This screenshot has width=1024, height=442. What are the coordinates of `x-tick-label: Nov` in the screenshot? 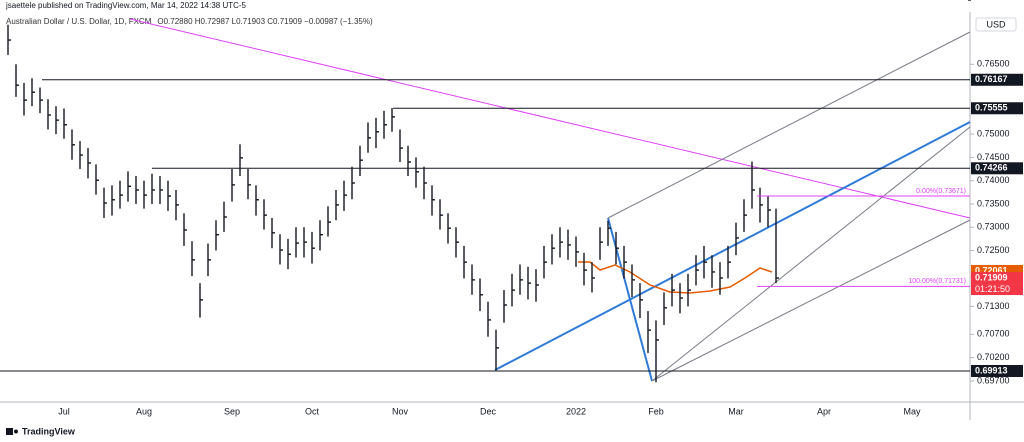 It's located at (400, 411).